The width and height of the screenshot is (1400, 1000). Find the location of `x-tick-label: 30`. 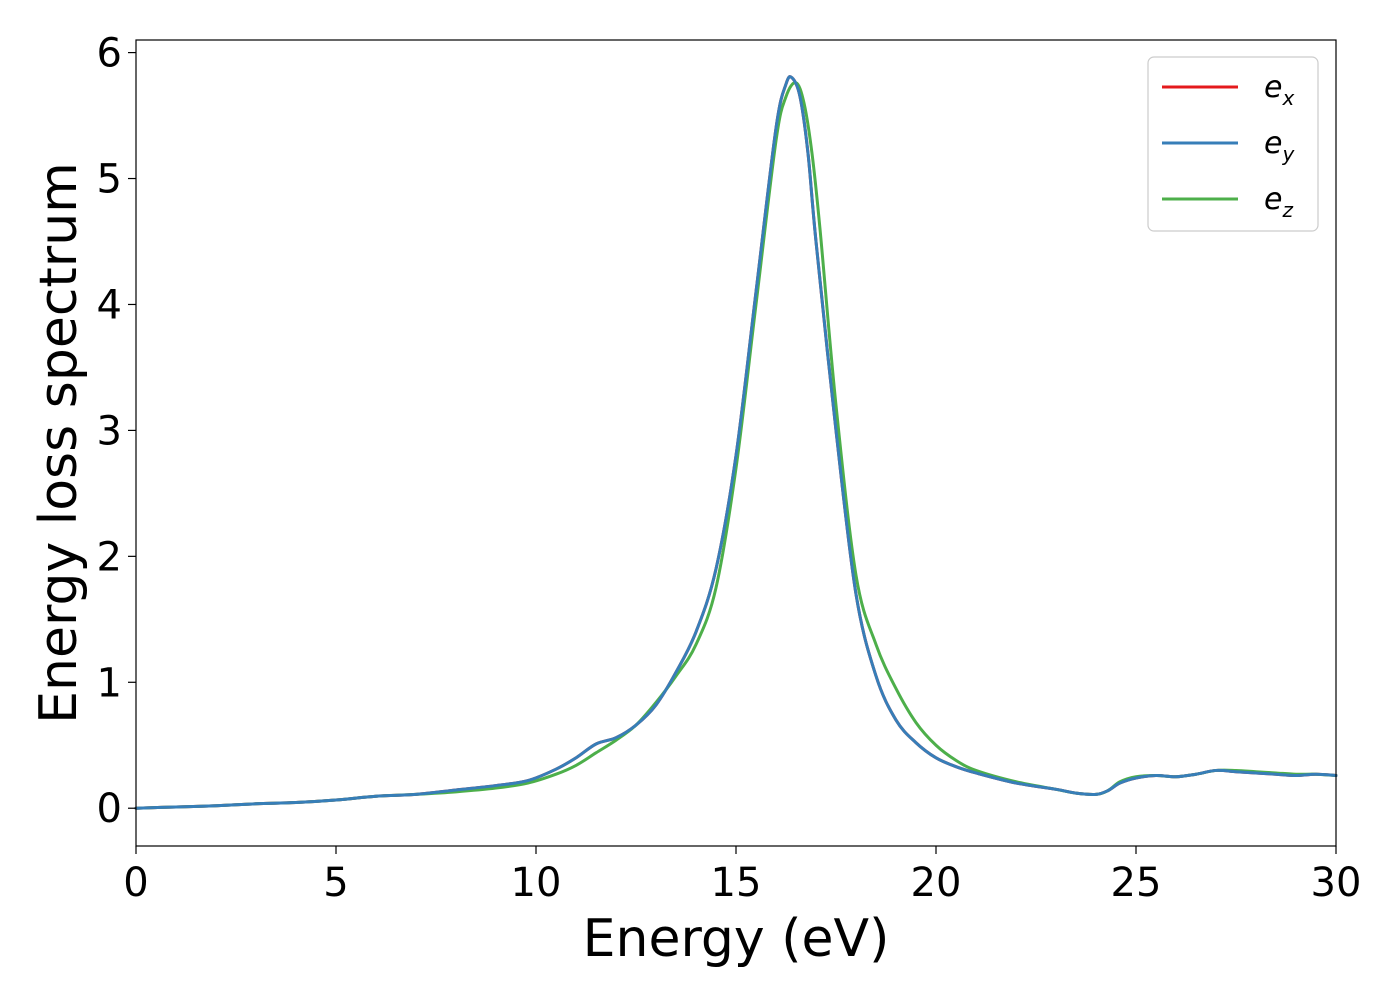

x-tick-label: 30 is located at coordinates (1336, 883).